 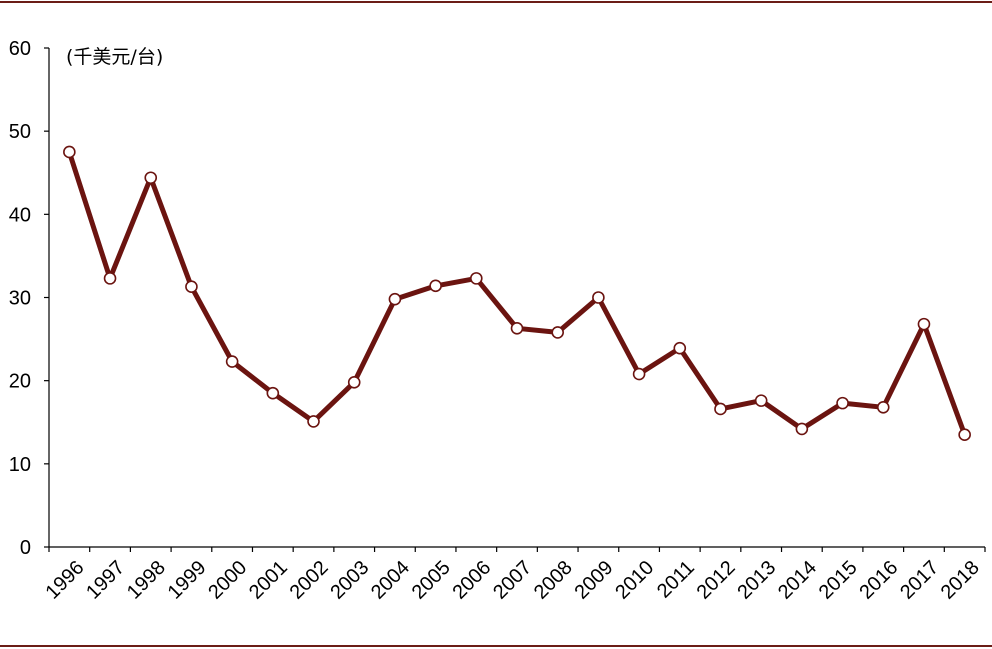 I want to click on x-tick-label: 2007, so click(x=512, y=580).